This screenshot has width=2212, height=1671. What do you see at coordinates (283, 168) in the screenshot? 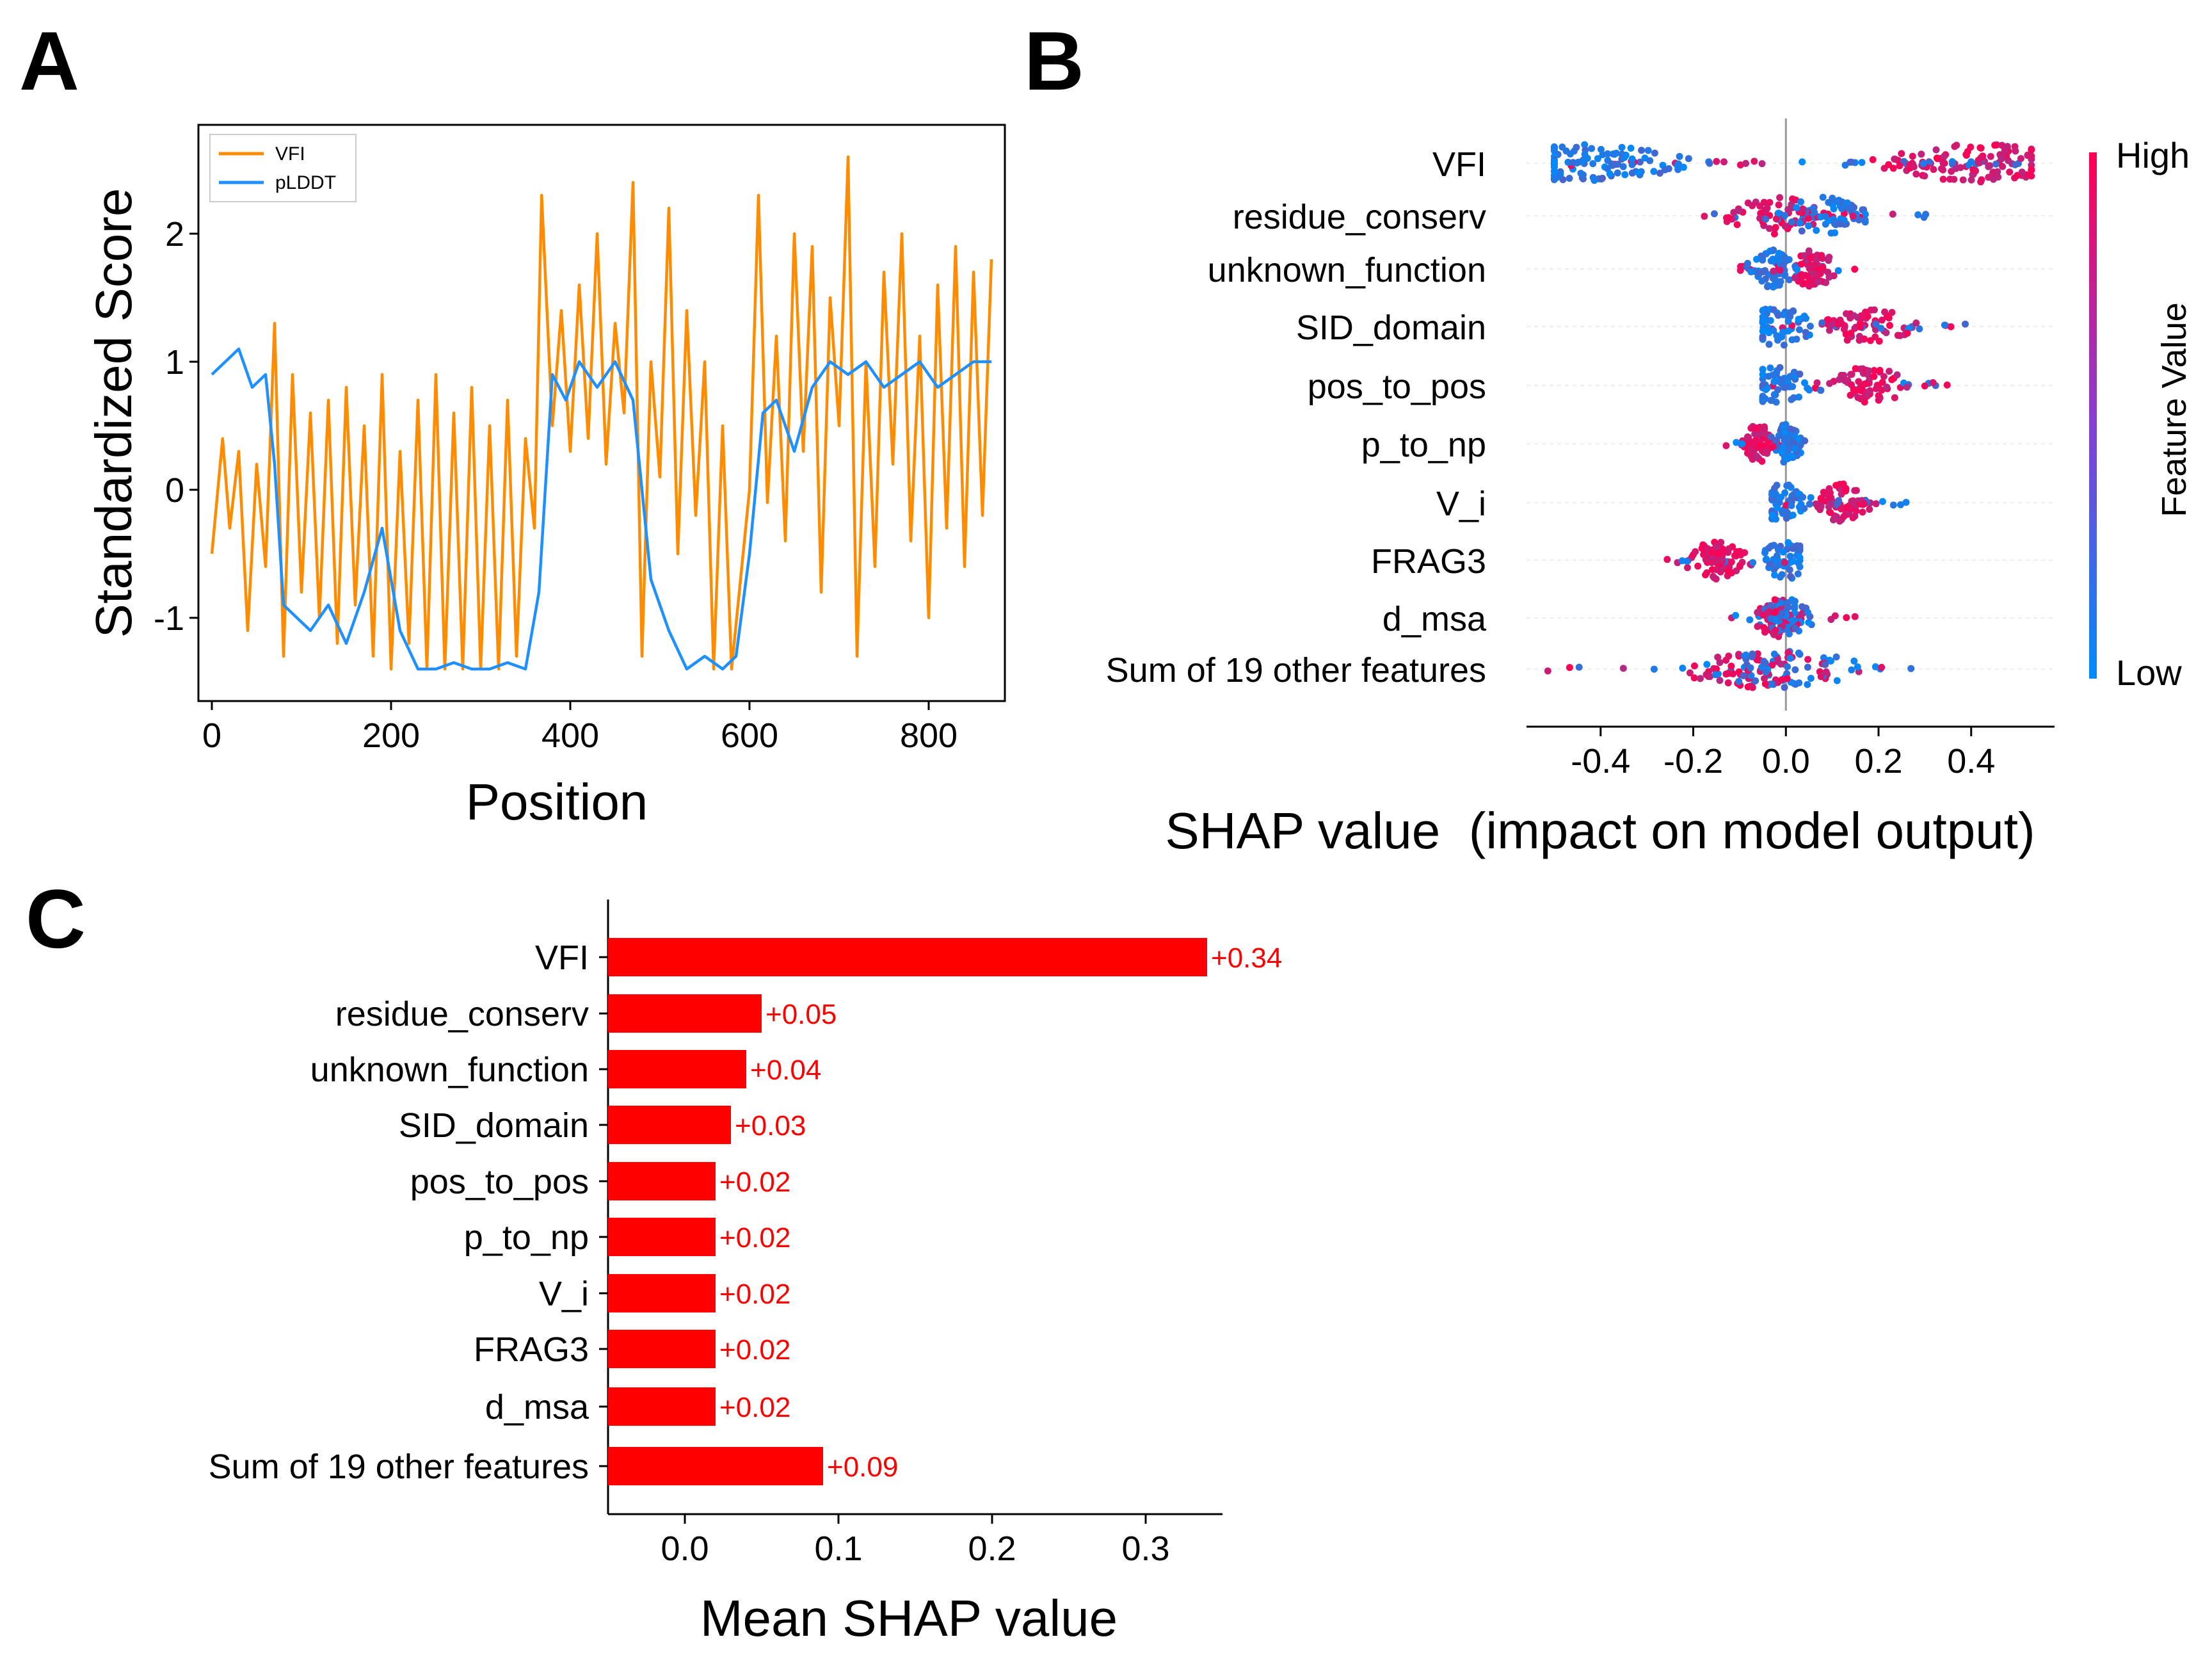
I see `panel-a-legend: VFI pLDDT` at bounding box center [283, 168].